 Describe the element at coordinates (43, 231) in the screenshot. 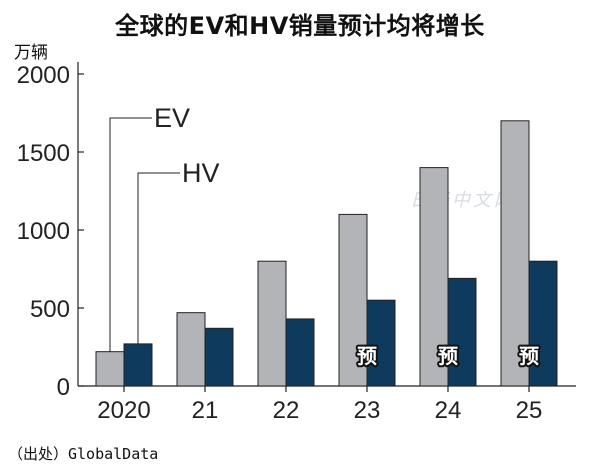

I see `y-tick-label: 1000` at that location.